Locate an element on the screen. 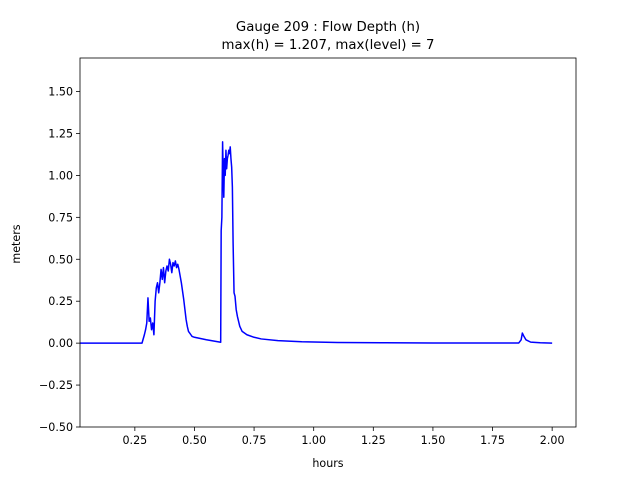  y-axis-ticks: −0.50 −0.25 0.00 0.25 0.50 0.75 1.00 1.25 1.50 is located at coordinates (59, 260).